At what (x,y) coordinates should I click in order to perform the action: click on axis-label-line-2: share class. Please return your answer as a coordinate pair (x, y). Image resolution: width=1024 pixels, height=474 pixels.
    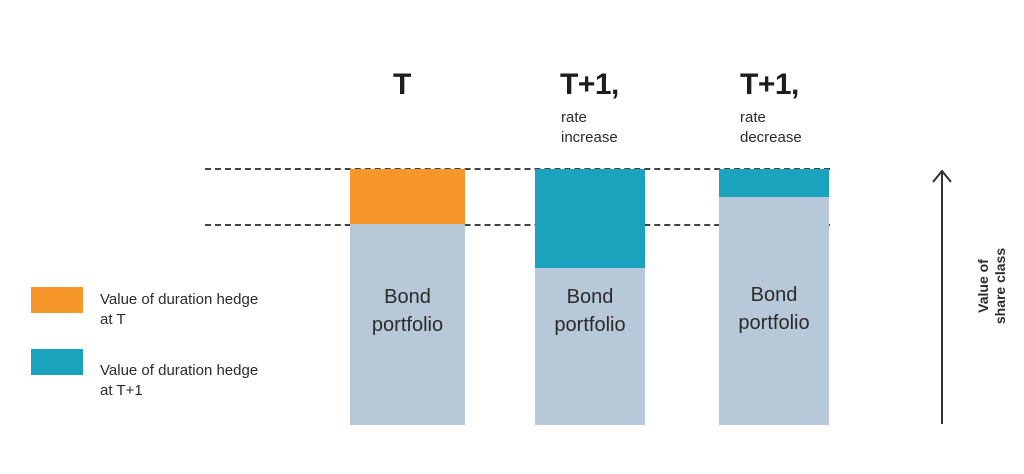
    Looking at the image, I should click on (1000, 286).